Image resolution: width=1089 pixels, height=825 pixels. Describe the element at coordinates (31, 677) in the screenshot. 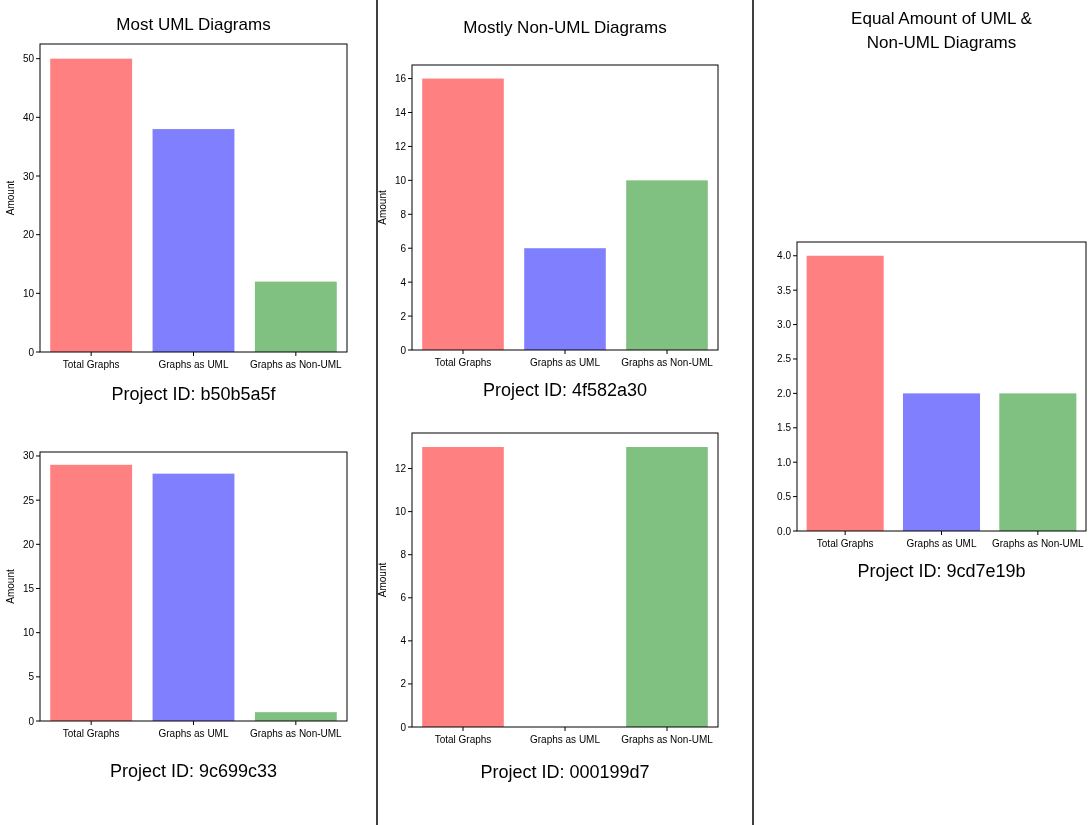

I see `y-tick-label: 5` at that location.